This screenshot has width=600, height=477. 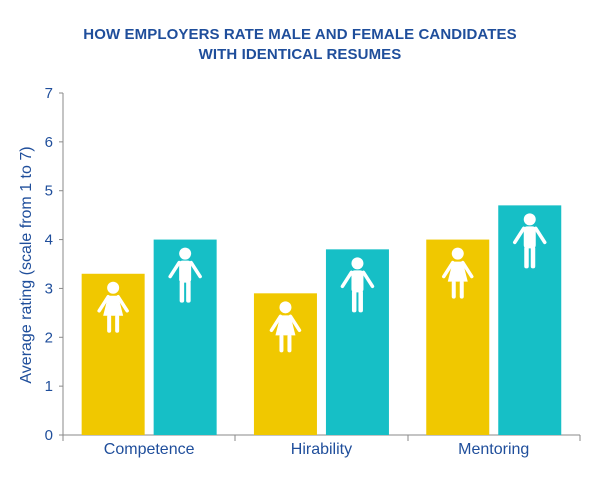 What do you see at coordinates (149, 449) in the screenshot?
I see `x-category-label: Competence` at bounding box center [149, 449].